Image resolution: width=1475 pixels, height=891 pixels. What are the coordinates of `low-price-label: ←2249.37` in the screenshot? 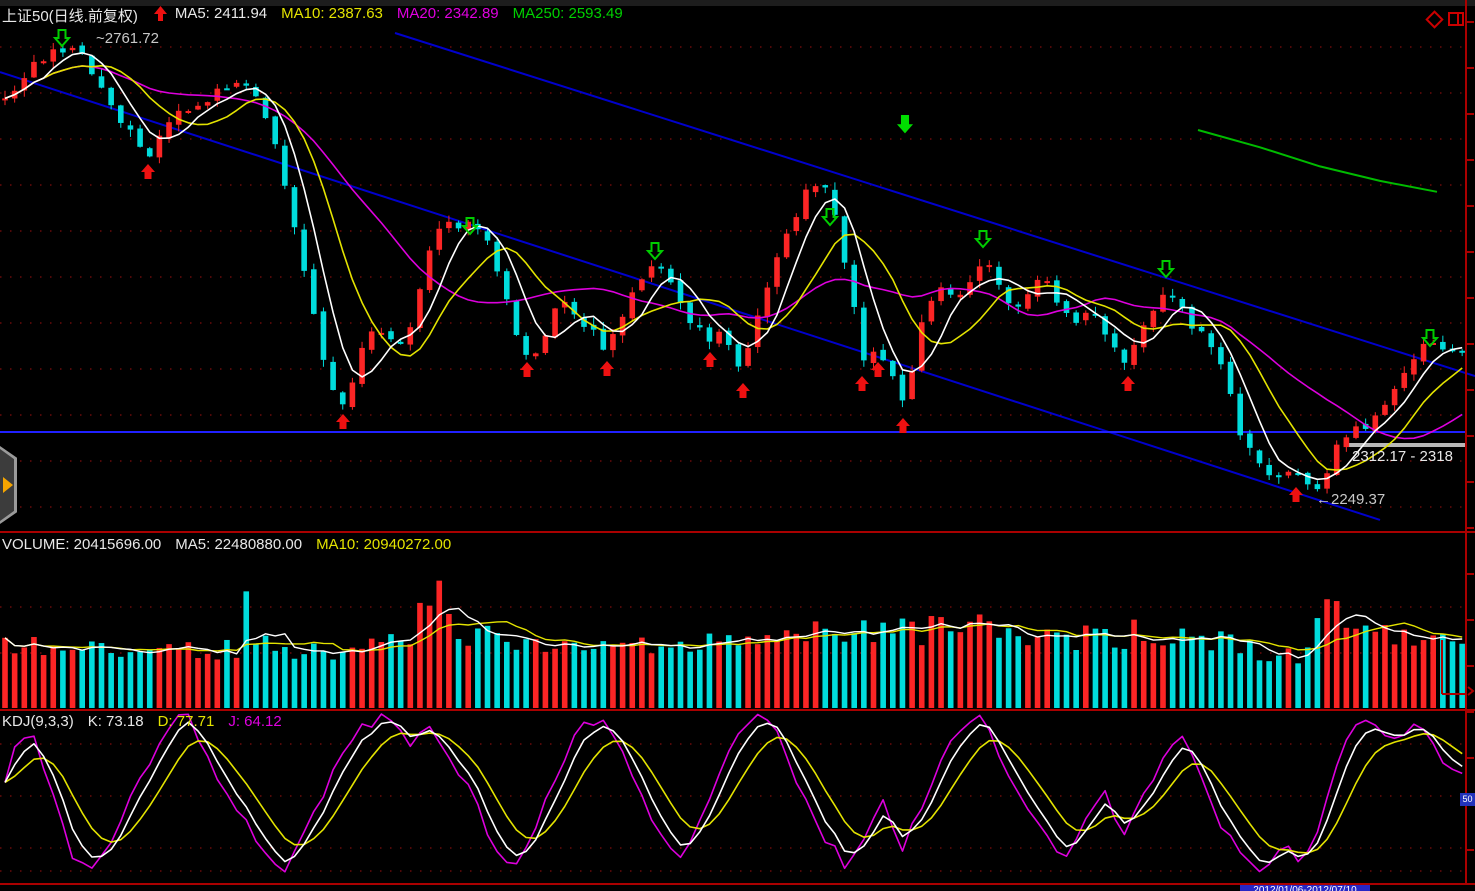 It's located at (1351, 499).